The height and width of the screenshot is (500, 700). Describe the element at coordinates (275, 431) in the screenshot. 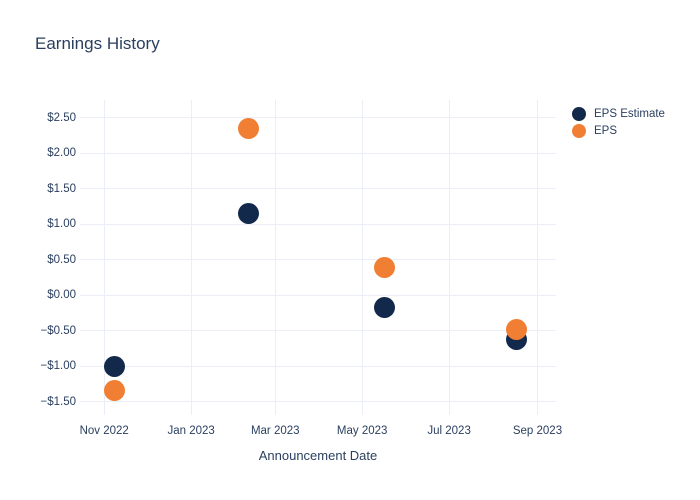

I see `x-tick-label: Mar 2023` at that location.